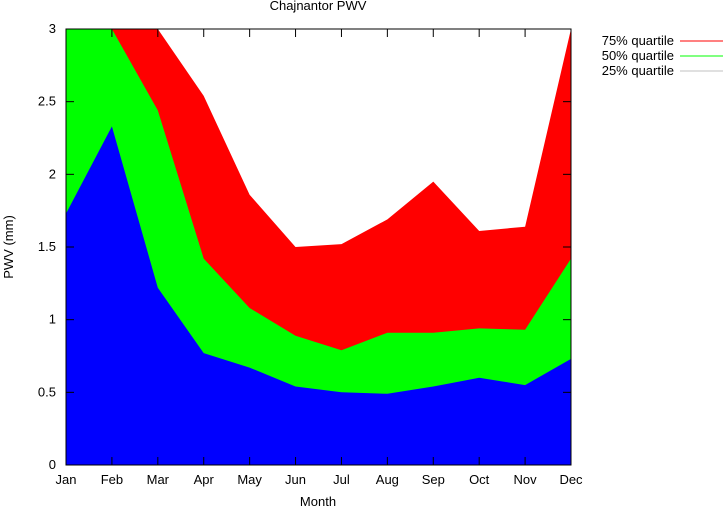 The width and height of the screenshot is (725, 509). I want to click on x-tick-label: Mar, so click(158, 479).